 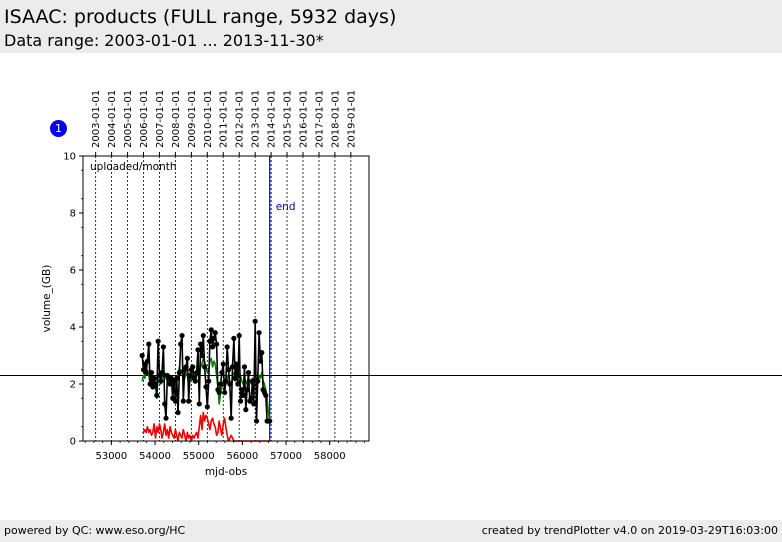 I want to click on top-tick-label: 2010-01-01, so click(x=208, y=119).